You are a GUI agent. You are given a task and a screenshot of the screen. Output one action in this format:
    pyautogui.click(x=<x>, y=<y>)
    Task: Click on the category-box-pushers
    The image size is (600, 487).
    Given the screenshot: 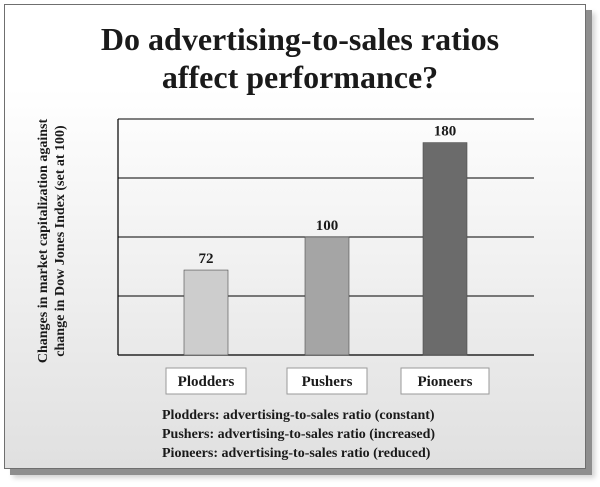 What is the action you would take?
    pyautogui.click(x=327, y=381)
    